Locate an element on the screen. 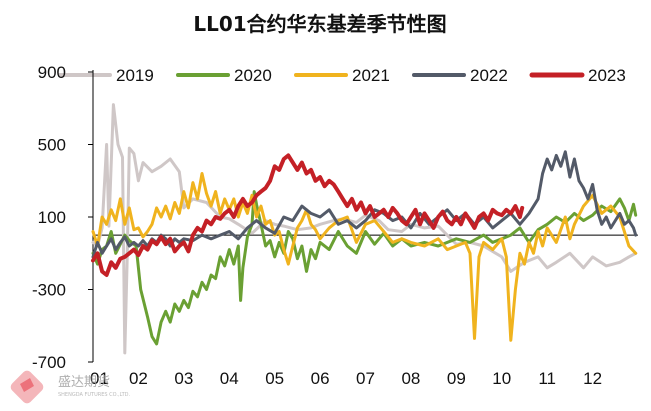 The image size is (651, 411). legend-label: 2020 is located at coordinates (253, 75).